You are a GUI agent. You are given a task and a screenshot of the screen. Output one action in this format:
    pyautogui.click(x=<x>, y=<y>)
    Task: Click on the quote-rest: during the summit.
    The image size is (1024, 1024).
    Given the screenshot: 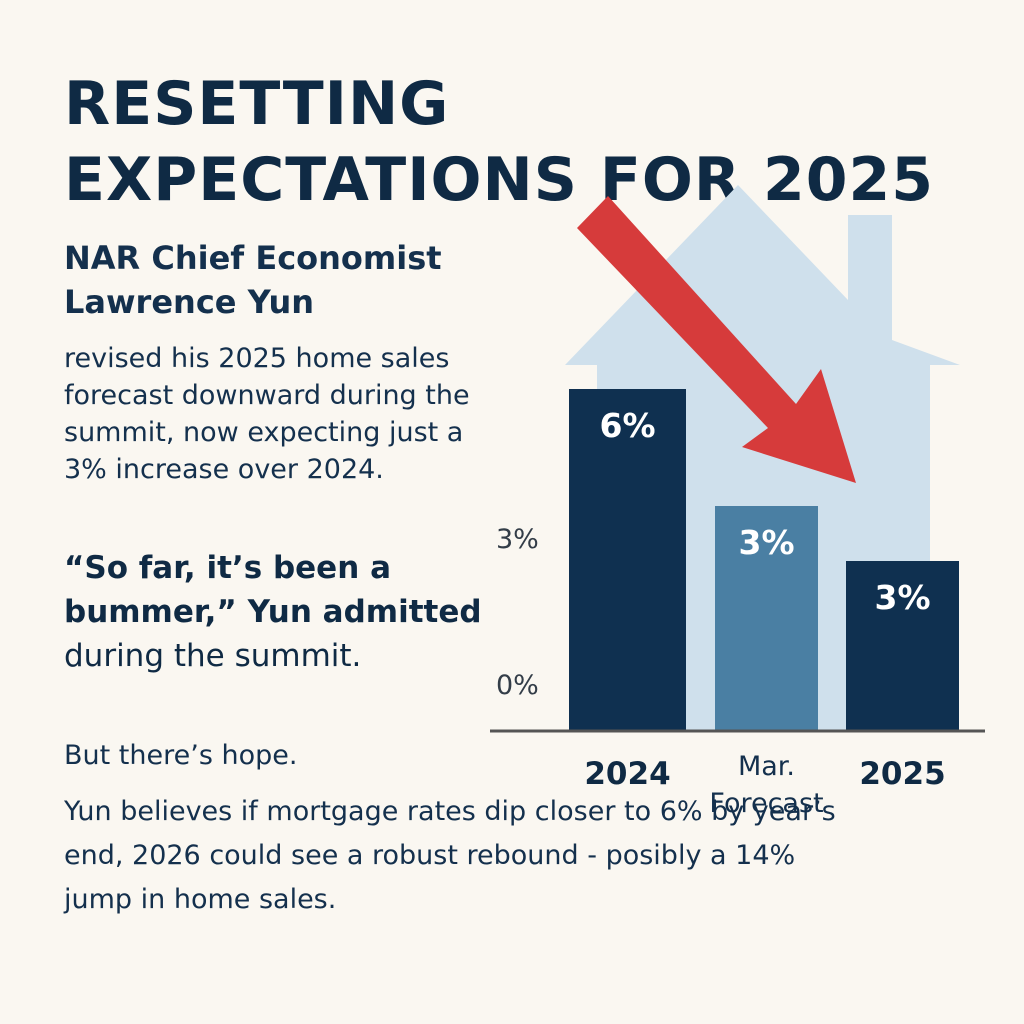 What is the action you would take?
    pyautogui.click(x=213, y=656)
    